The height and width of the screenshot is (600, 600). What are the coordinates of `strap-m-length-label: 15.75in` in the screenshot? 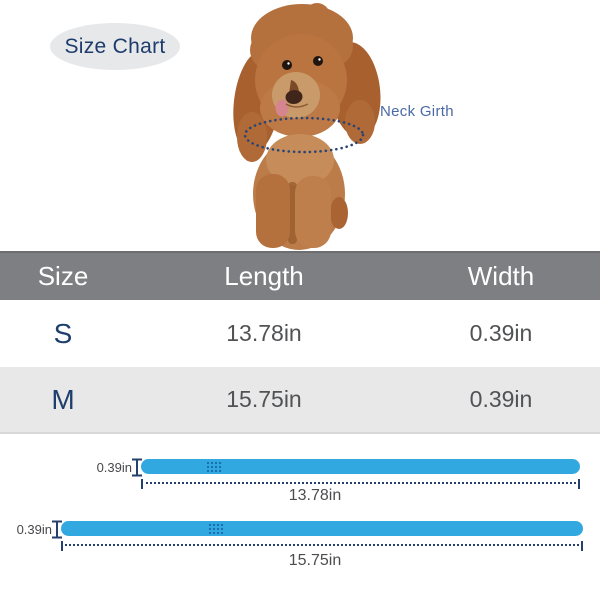 It's located at (315, 560).